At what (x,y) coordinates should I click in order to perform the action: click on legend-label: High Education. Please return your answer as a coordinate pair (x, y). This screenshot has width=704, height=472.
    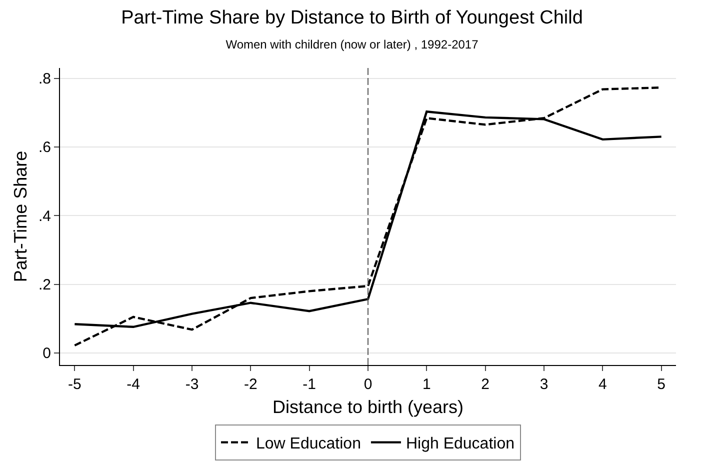
    Looking at the image, I should click on (460, 444).